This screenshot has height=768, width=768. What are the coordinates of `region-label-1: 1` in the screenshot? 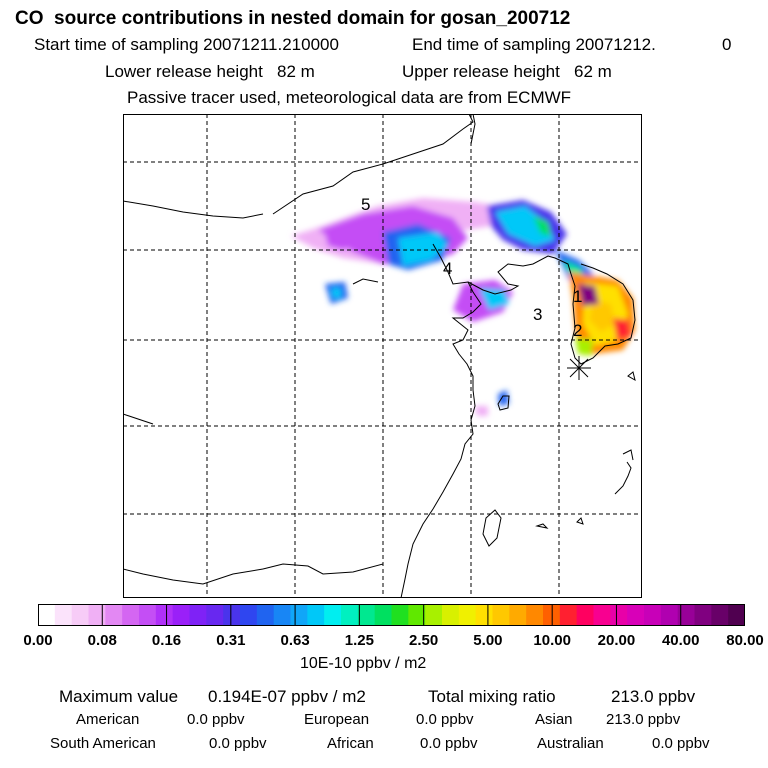 It's located at (577, 296).